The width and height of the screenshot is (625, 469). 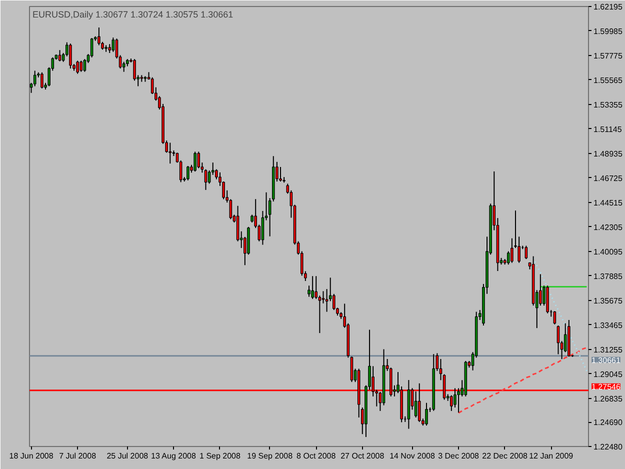 I want to click on y-tick-label: 1.59985, so click(x=608, y=31).